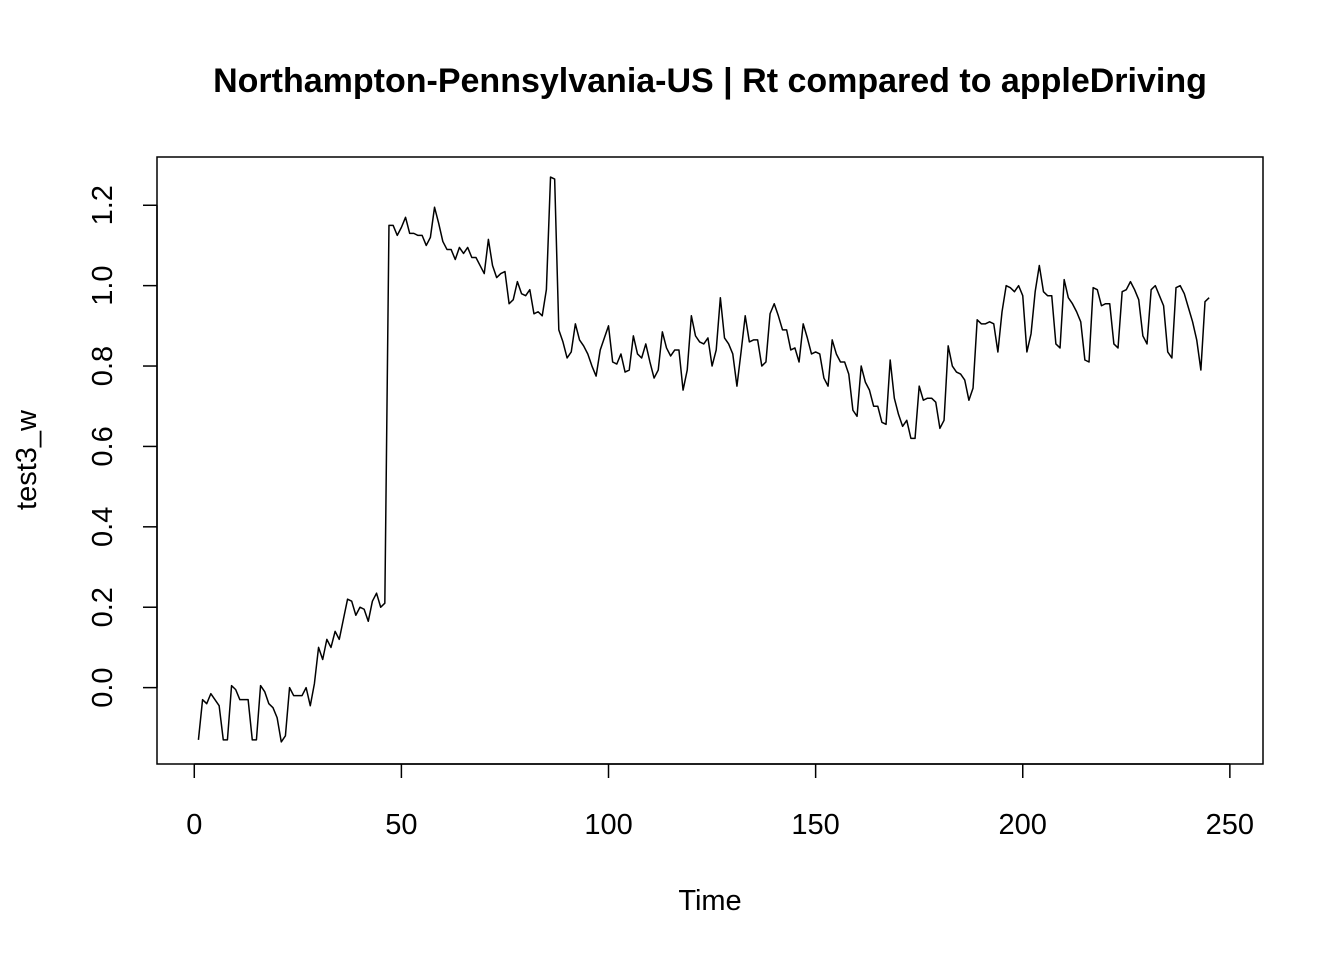 The height and width of the screenshot is (960, 1344). What do you see at coordinates (103, 285) in the screenshot?
I see `y-tick-label: 1.0` at bounding box center [103, 285].